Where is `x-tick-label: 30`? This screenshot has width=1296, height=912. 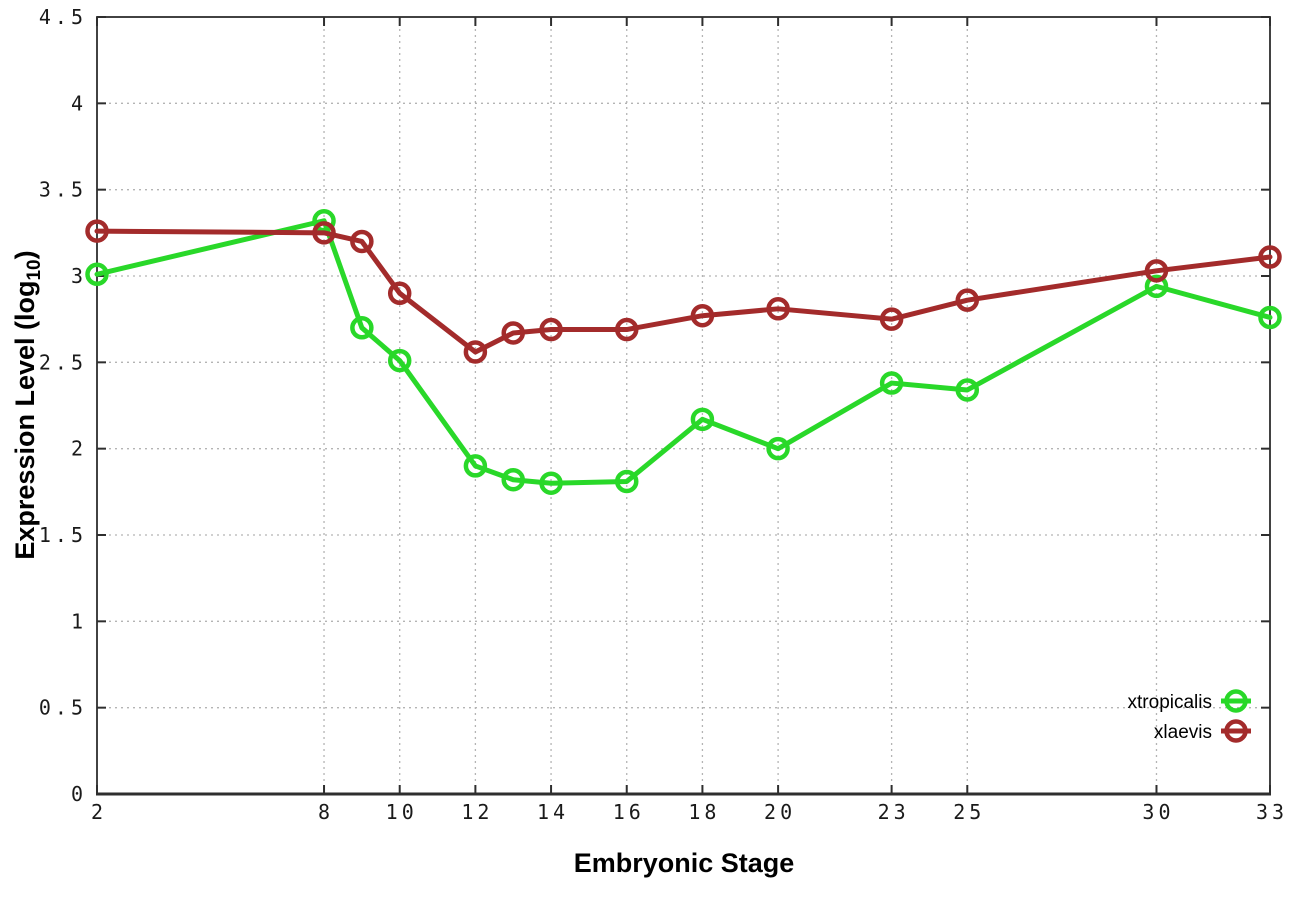 x-tick-label: 30 is located at coordinates (1158, 812).